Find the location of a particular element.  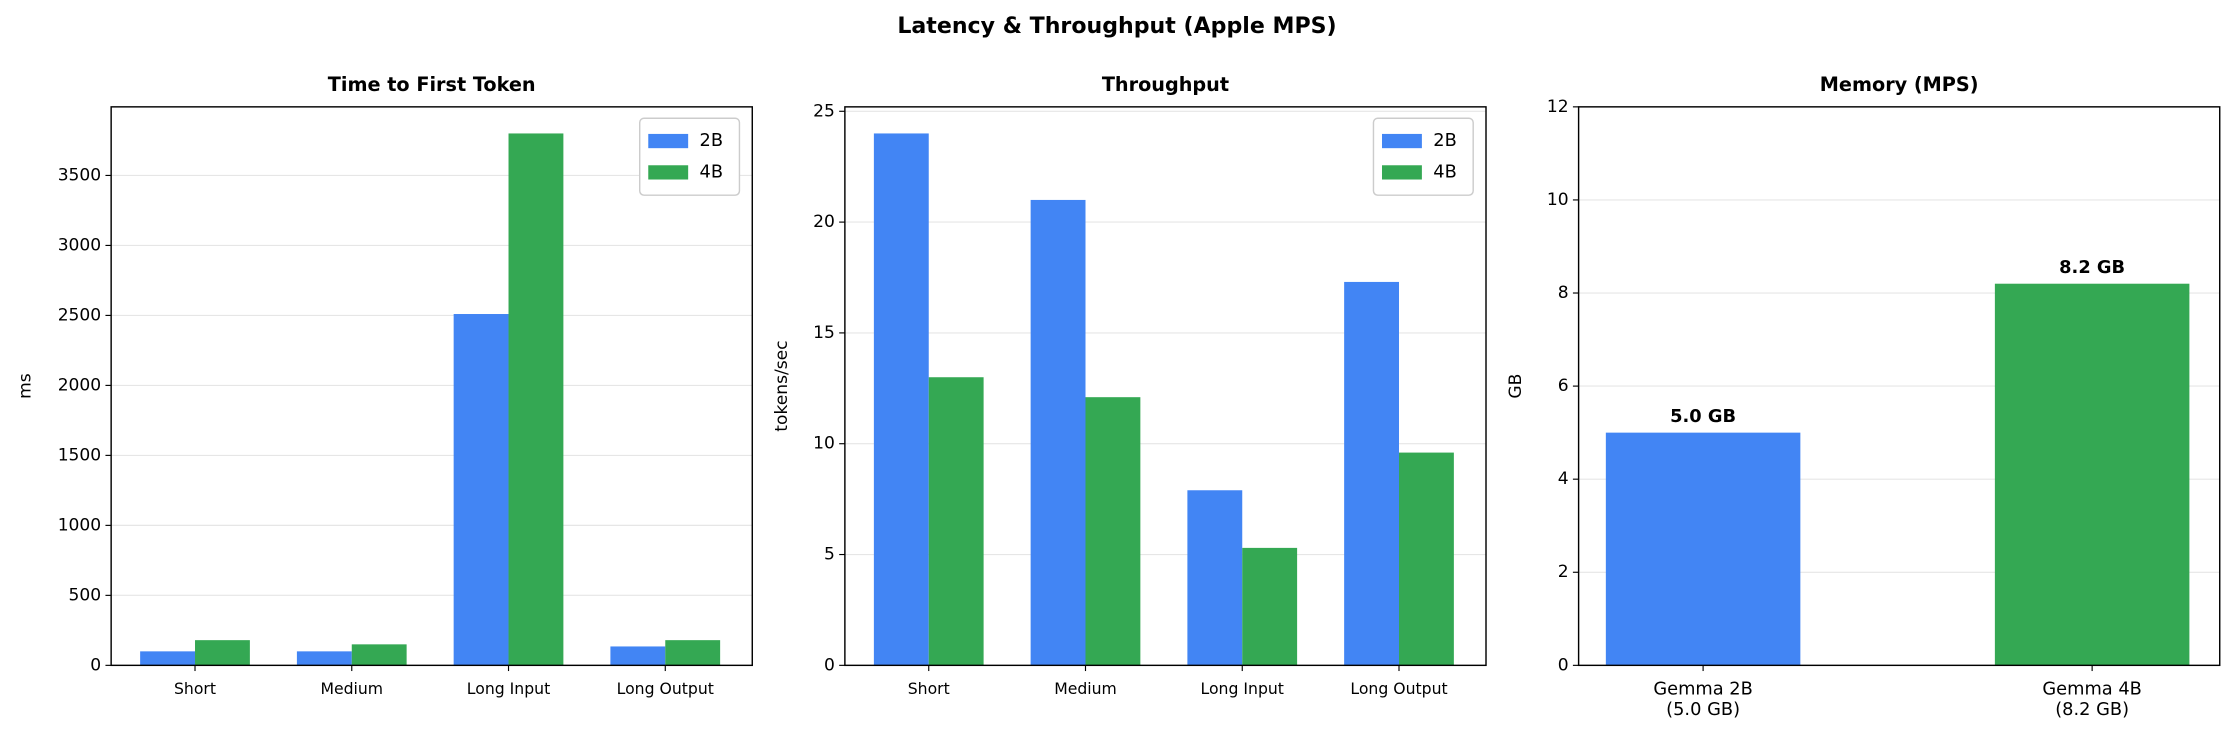

y-tick-label: 500 is located at coordinates (85, 595).